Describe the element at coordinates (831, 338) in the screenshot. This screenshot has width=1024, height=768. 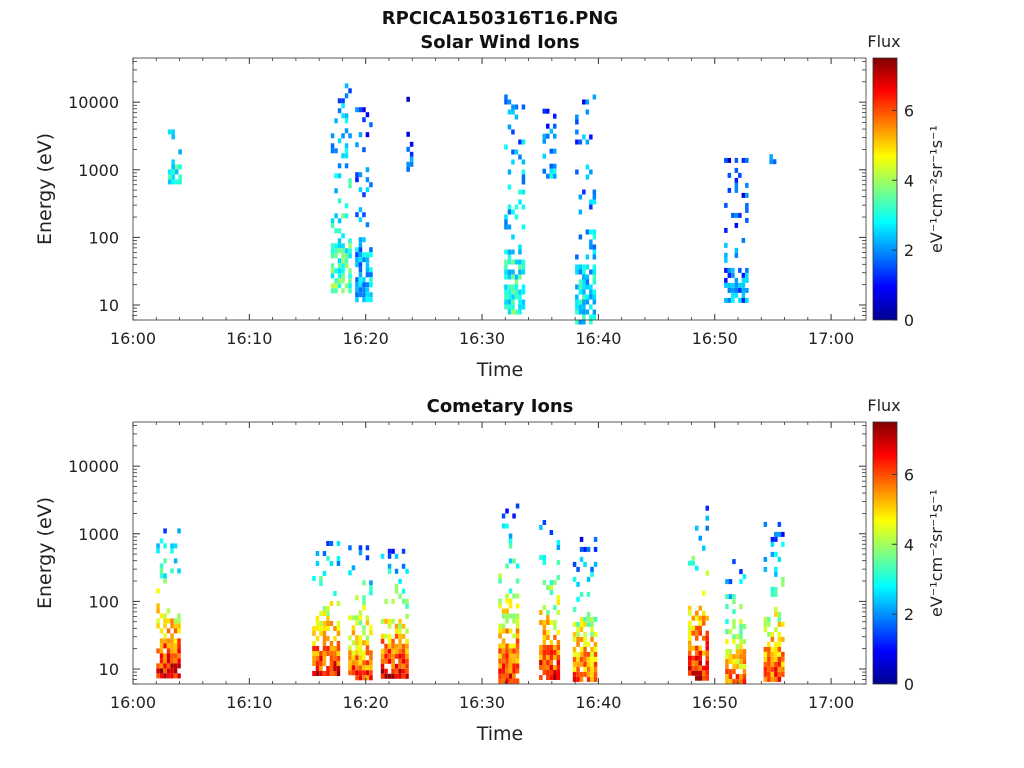
I see `x-tick-label: 17:00` at that location.